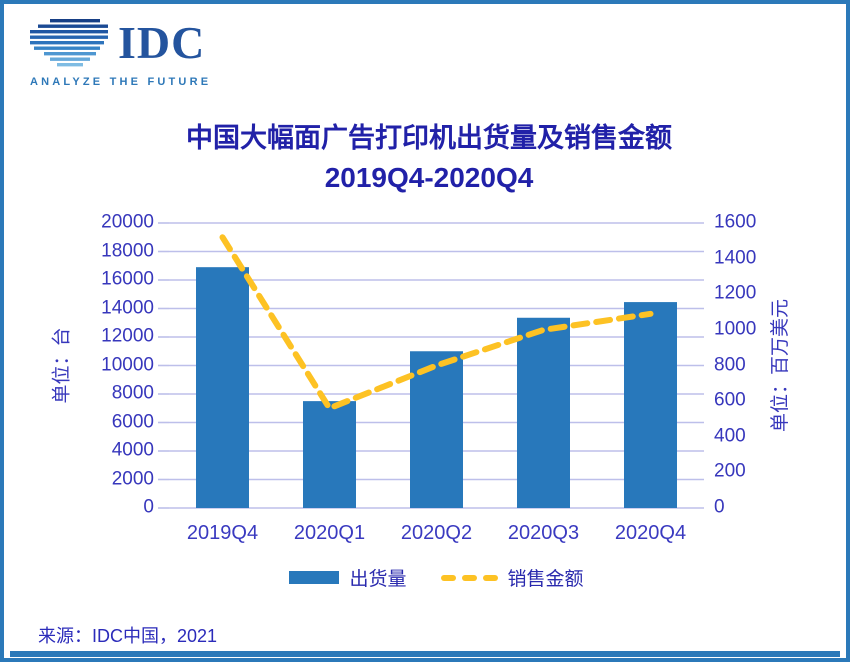 This screenshot has height=662, width=850. Describe the element at coordinates (650, 533) in the screenshot. I see `x-axis-category-label: 2020Q4` at that location.